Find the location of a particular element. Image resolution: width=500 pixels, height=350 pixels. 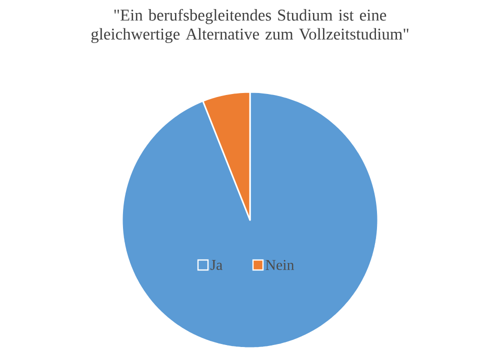

legend-label: Ja is located at coordinates (216, 265).